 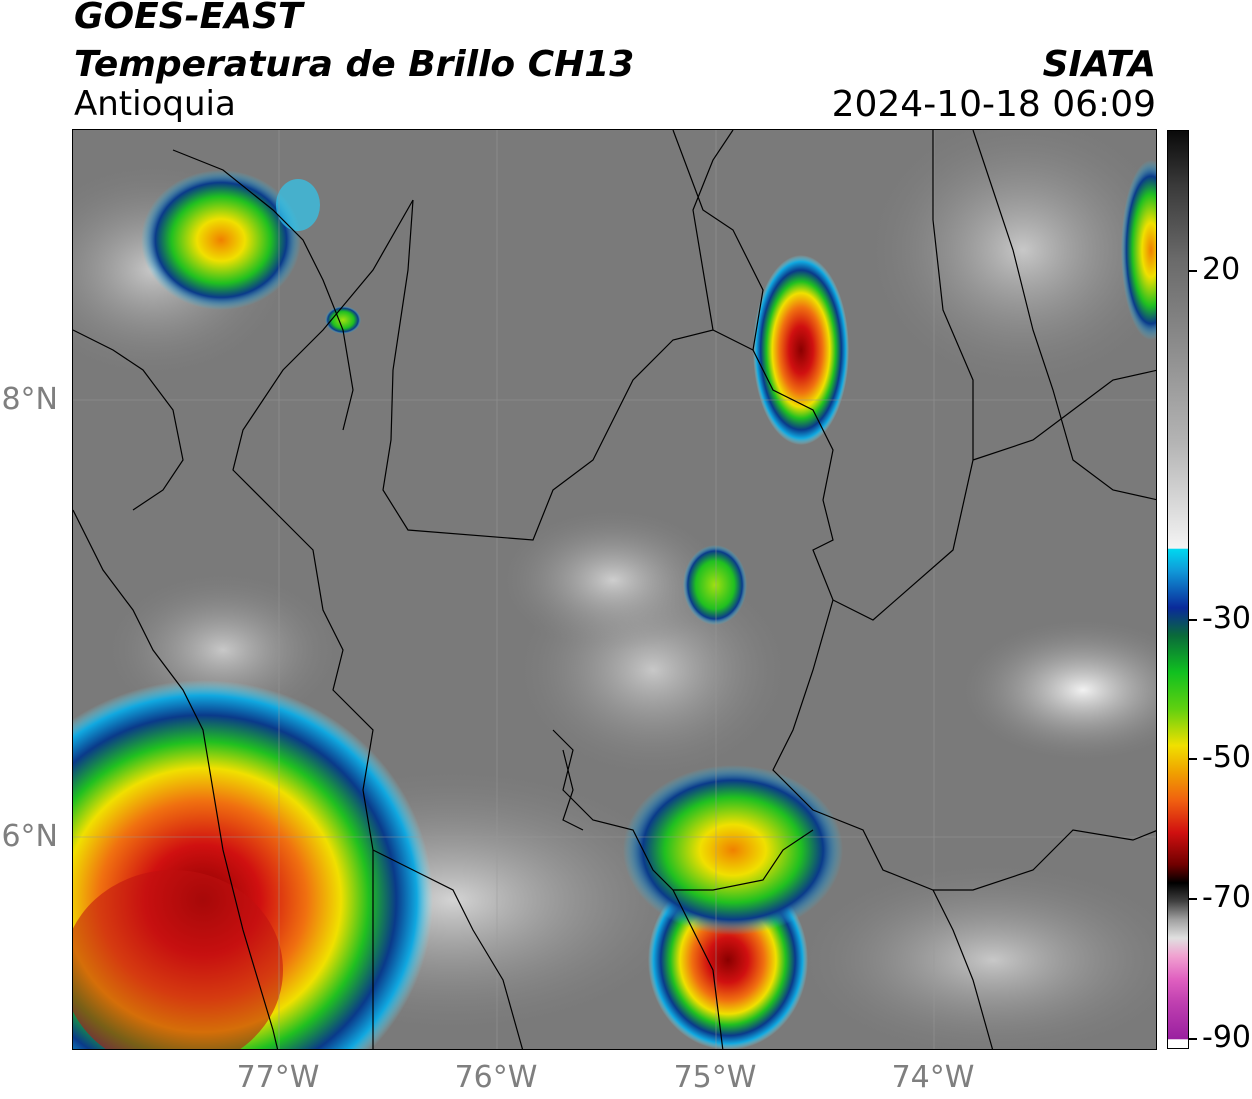 I want to click on lon-label-74w: 74°W, so click(x=933, y=1077).